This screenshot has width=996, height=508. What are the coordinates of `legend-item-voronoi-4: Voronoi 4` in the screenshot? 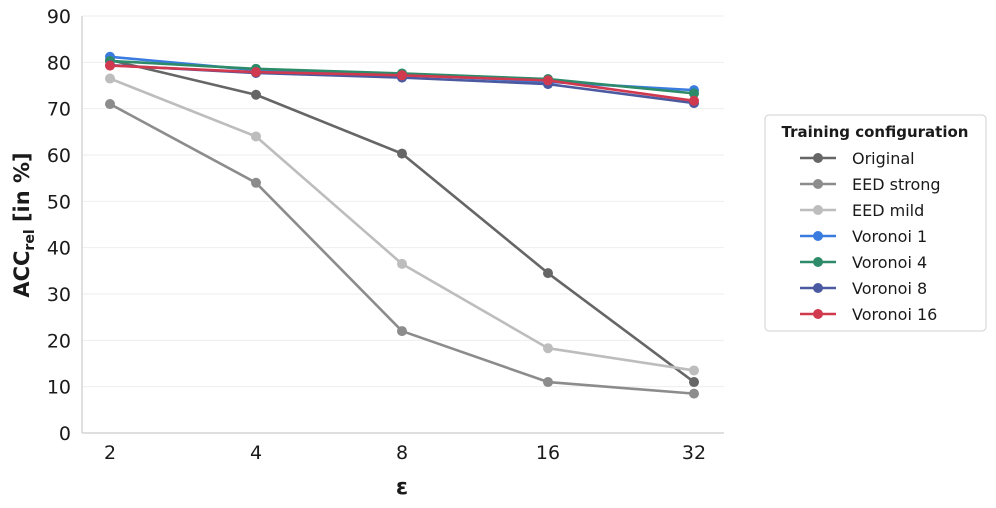 It's located at (863, 262).